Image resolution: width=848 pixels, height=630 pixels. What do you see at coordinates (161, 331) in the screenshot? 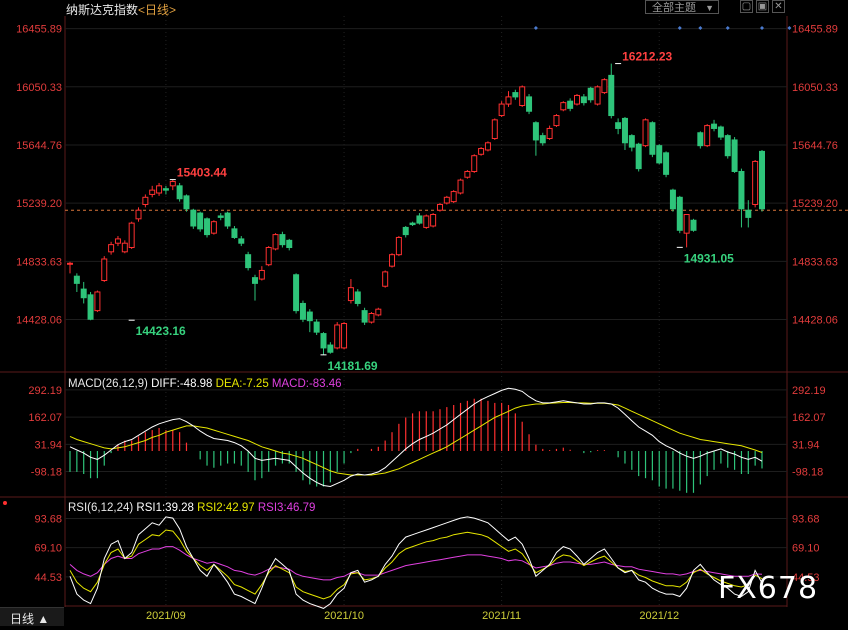
I see `price-annotation: 14423.16` at bounding box center [161, 331].